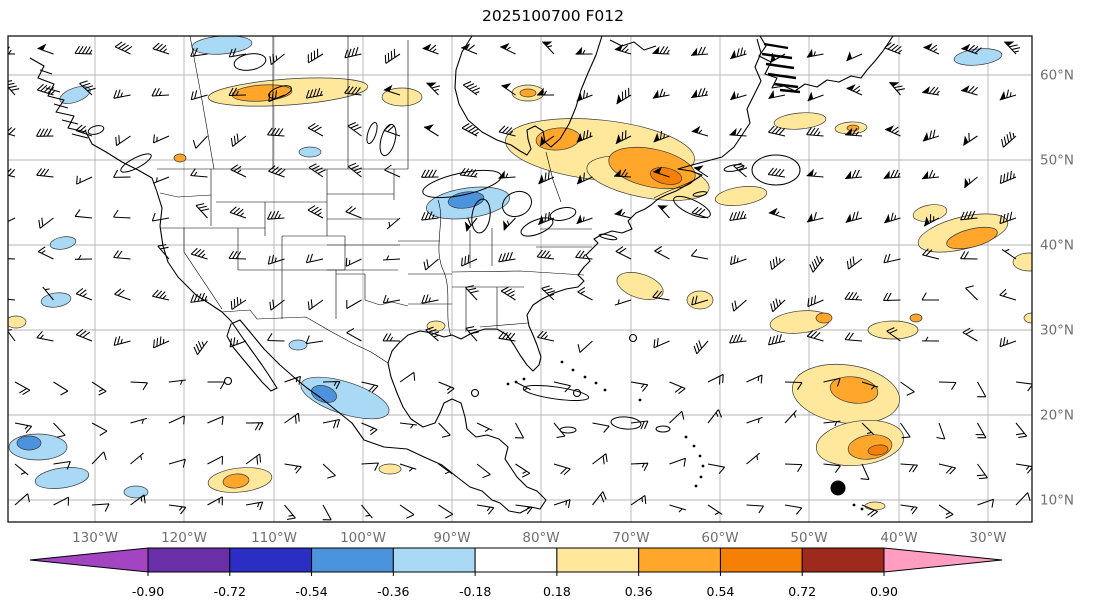  I want to click on x-tick-label: 40°W, so click(898, 538).